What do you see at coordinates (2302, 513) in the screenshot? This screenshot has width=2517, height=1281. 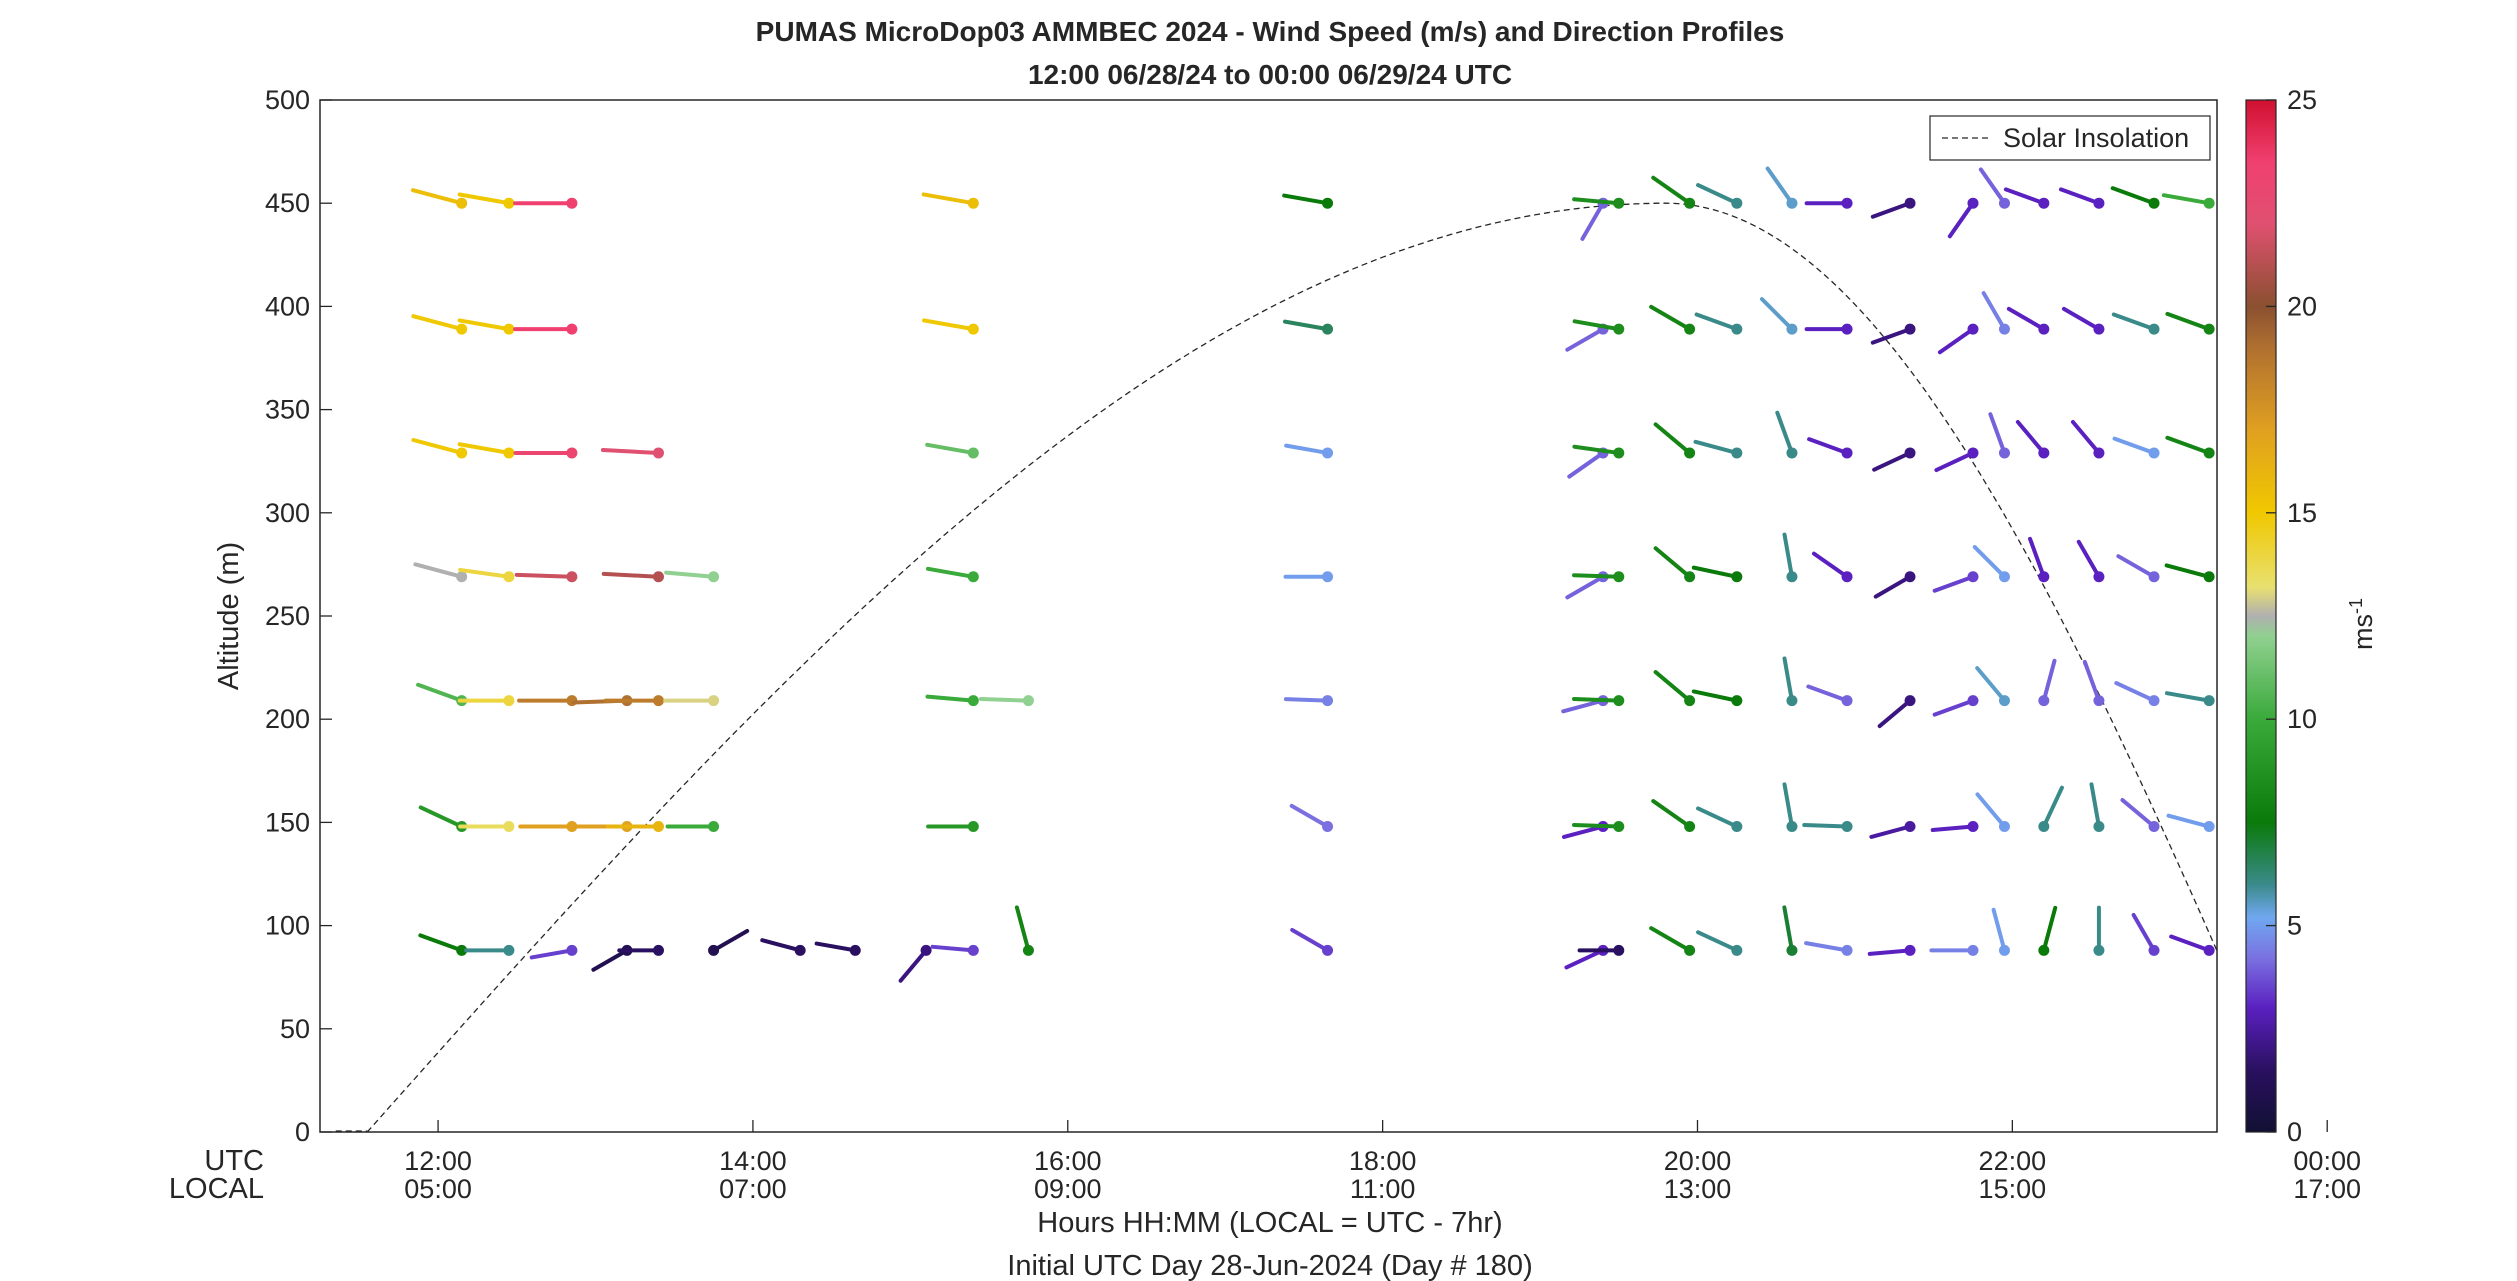 I see `colorbar-tick-label: 15` at bounding box center [2302, 513].